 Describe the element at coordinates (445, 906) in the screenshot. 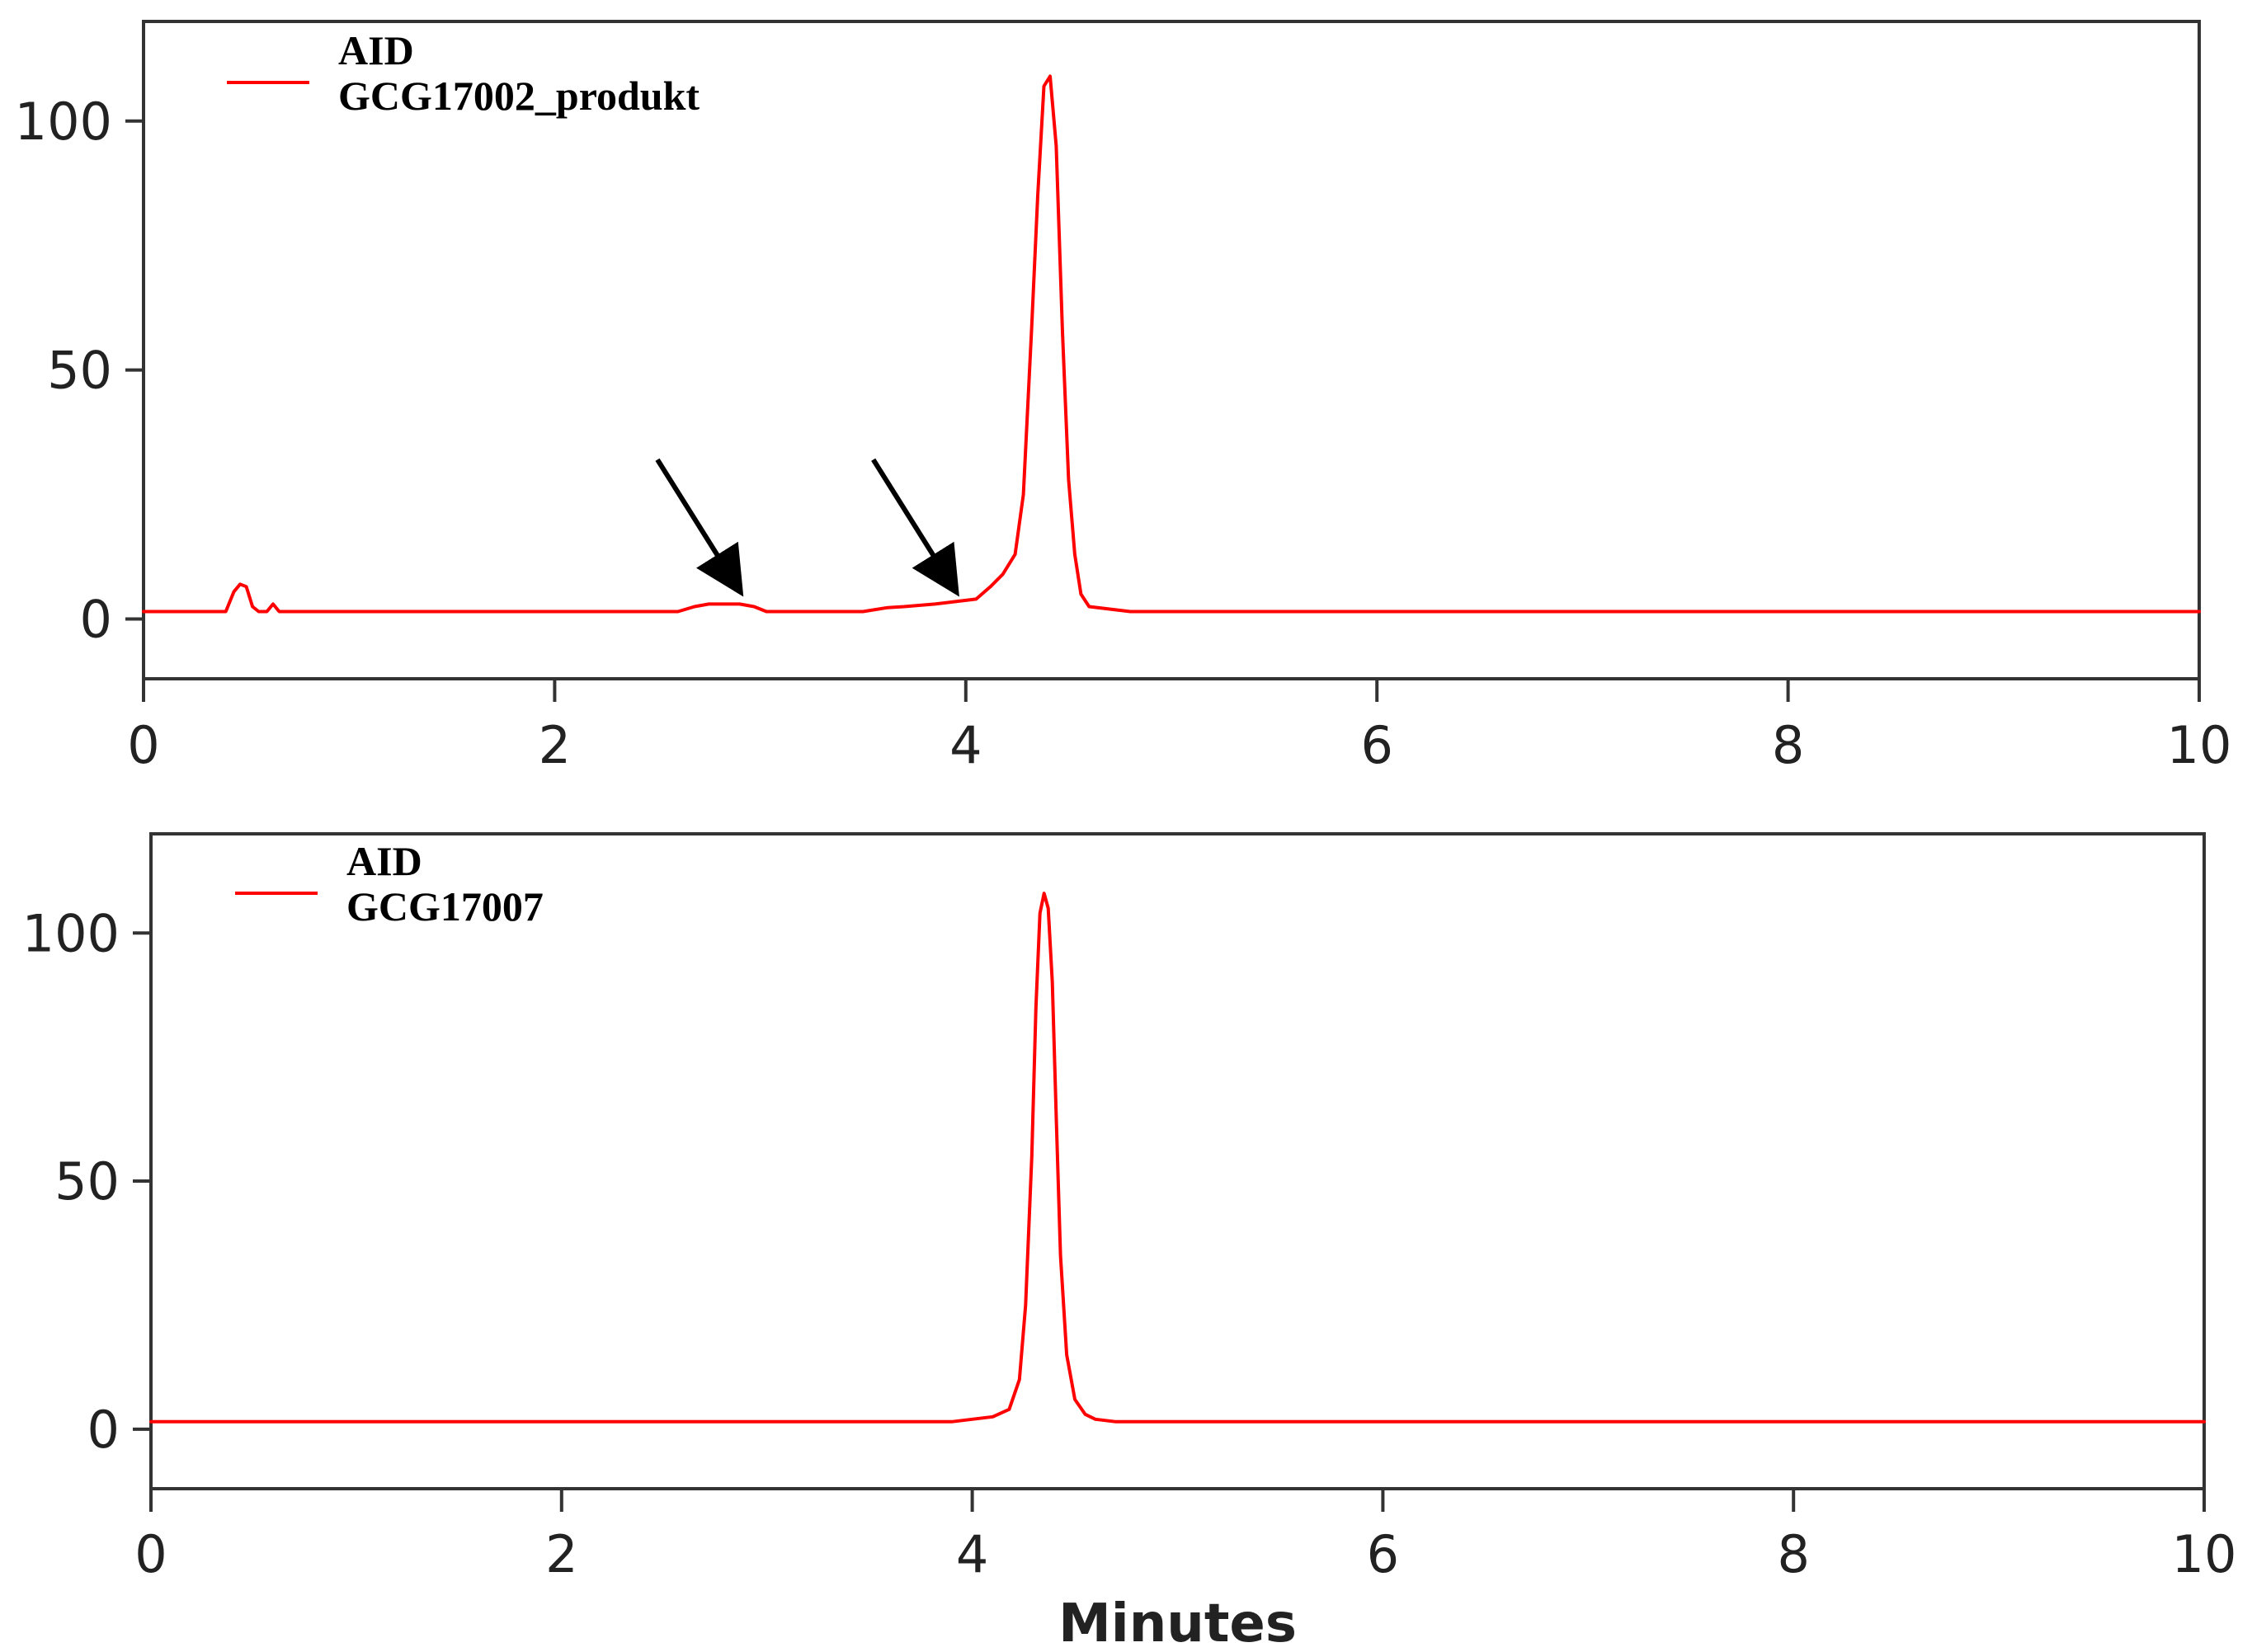

I see `legend-entry: GCG17007` at that location.